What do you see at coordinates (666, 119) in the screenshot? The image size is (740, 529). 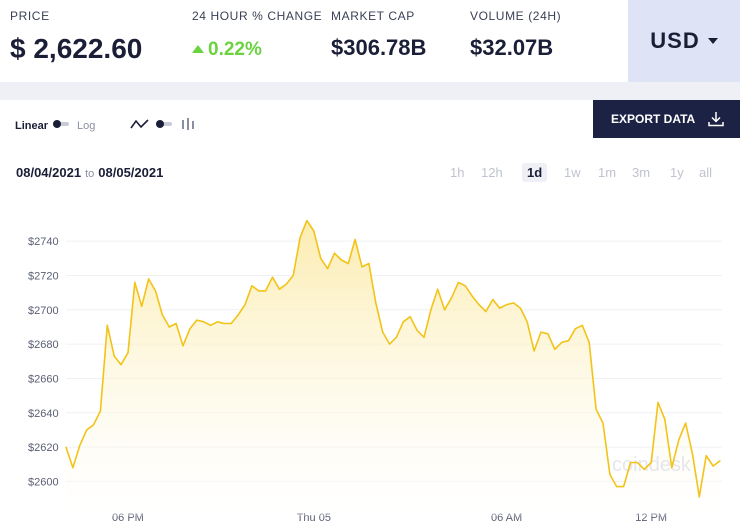 I see `export-data-button: EXPORT DATA` at bounding box center [666, 119].